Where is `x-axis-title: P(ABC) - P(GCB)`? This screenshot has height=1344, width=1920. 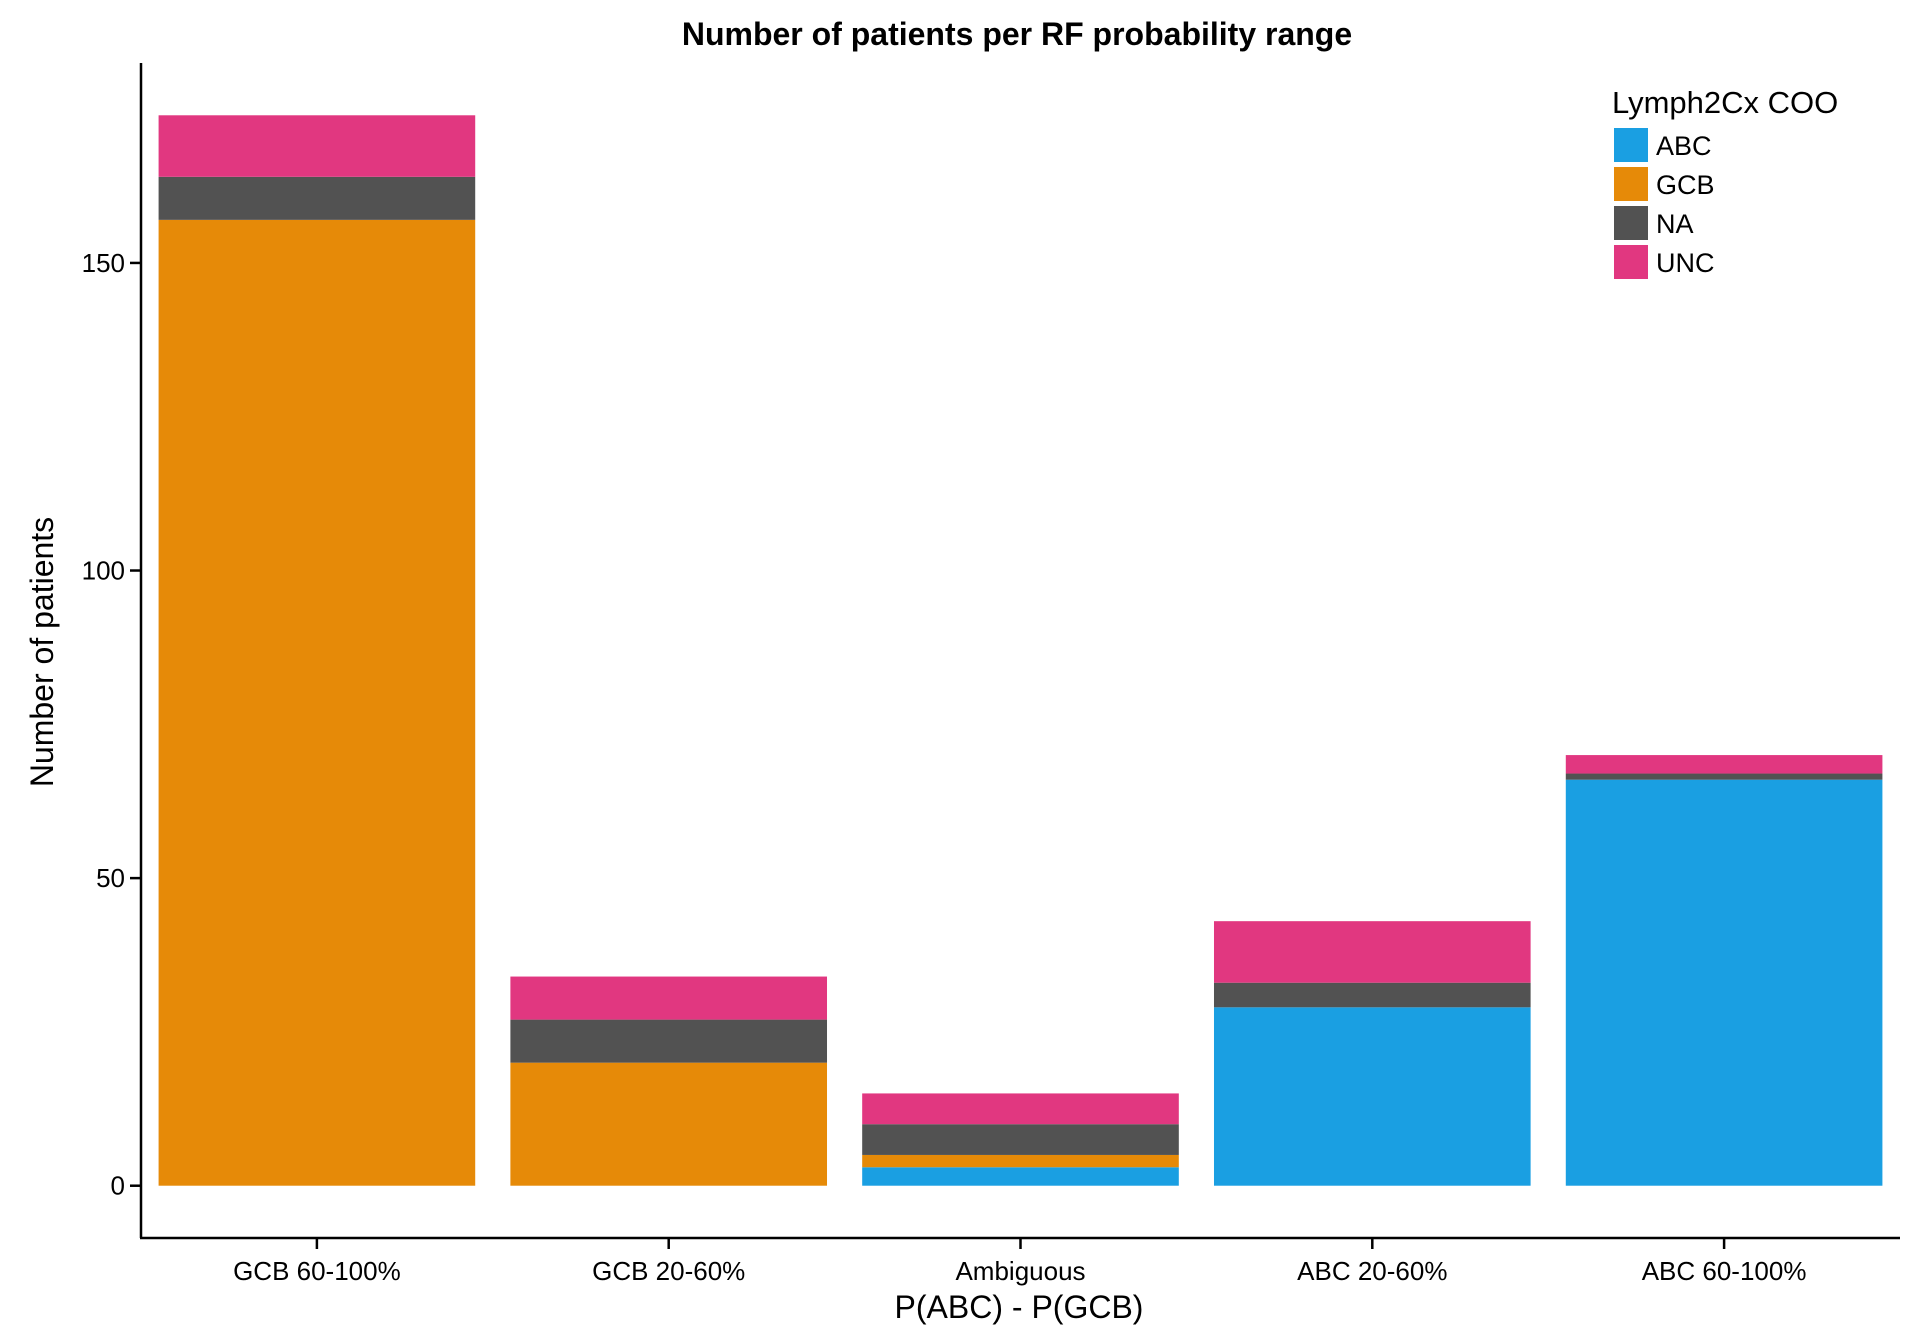
x-axis-title: P(ABC) - P(GCB) is located at coordinates (1019, 1307).